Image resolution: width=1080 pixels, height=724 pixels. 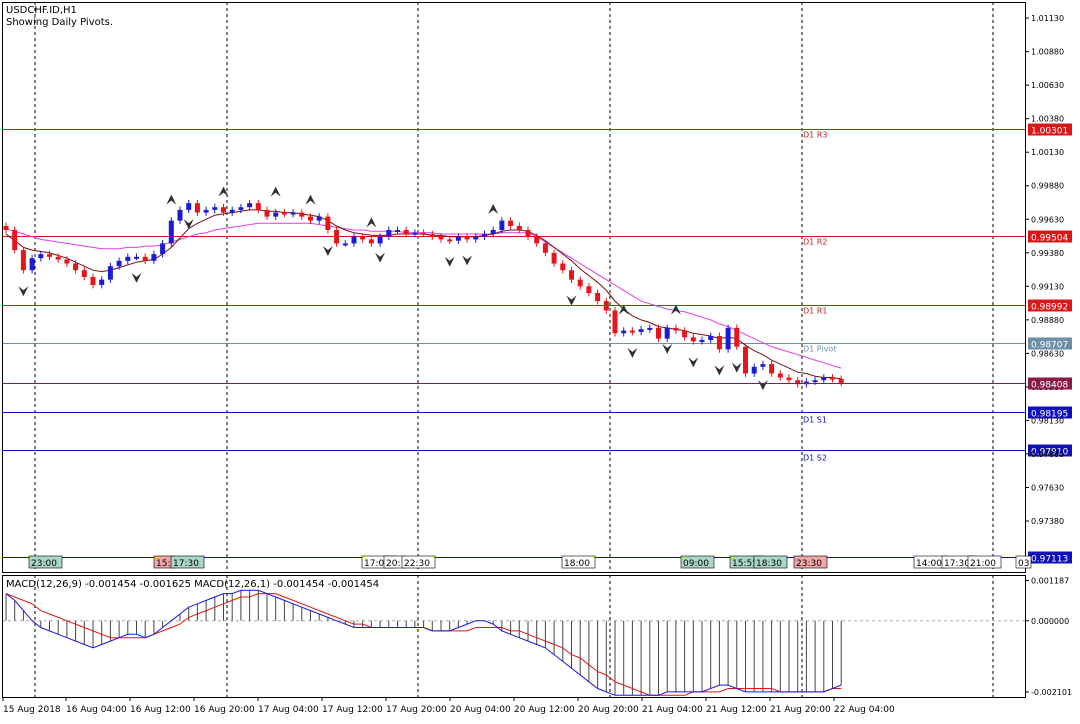 I want to click on pivot-price-label: 0.97113, so click(x=1049, y=560).